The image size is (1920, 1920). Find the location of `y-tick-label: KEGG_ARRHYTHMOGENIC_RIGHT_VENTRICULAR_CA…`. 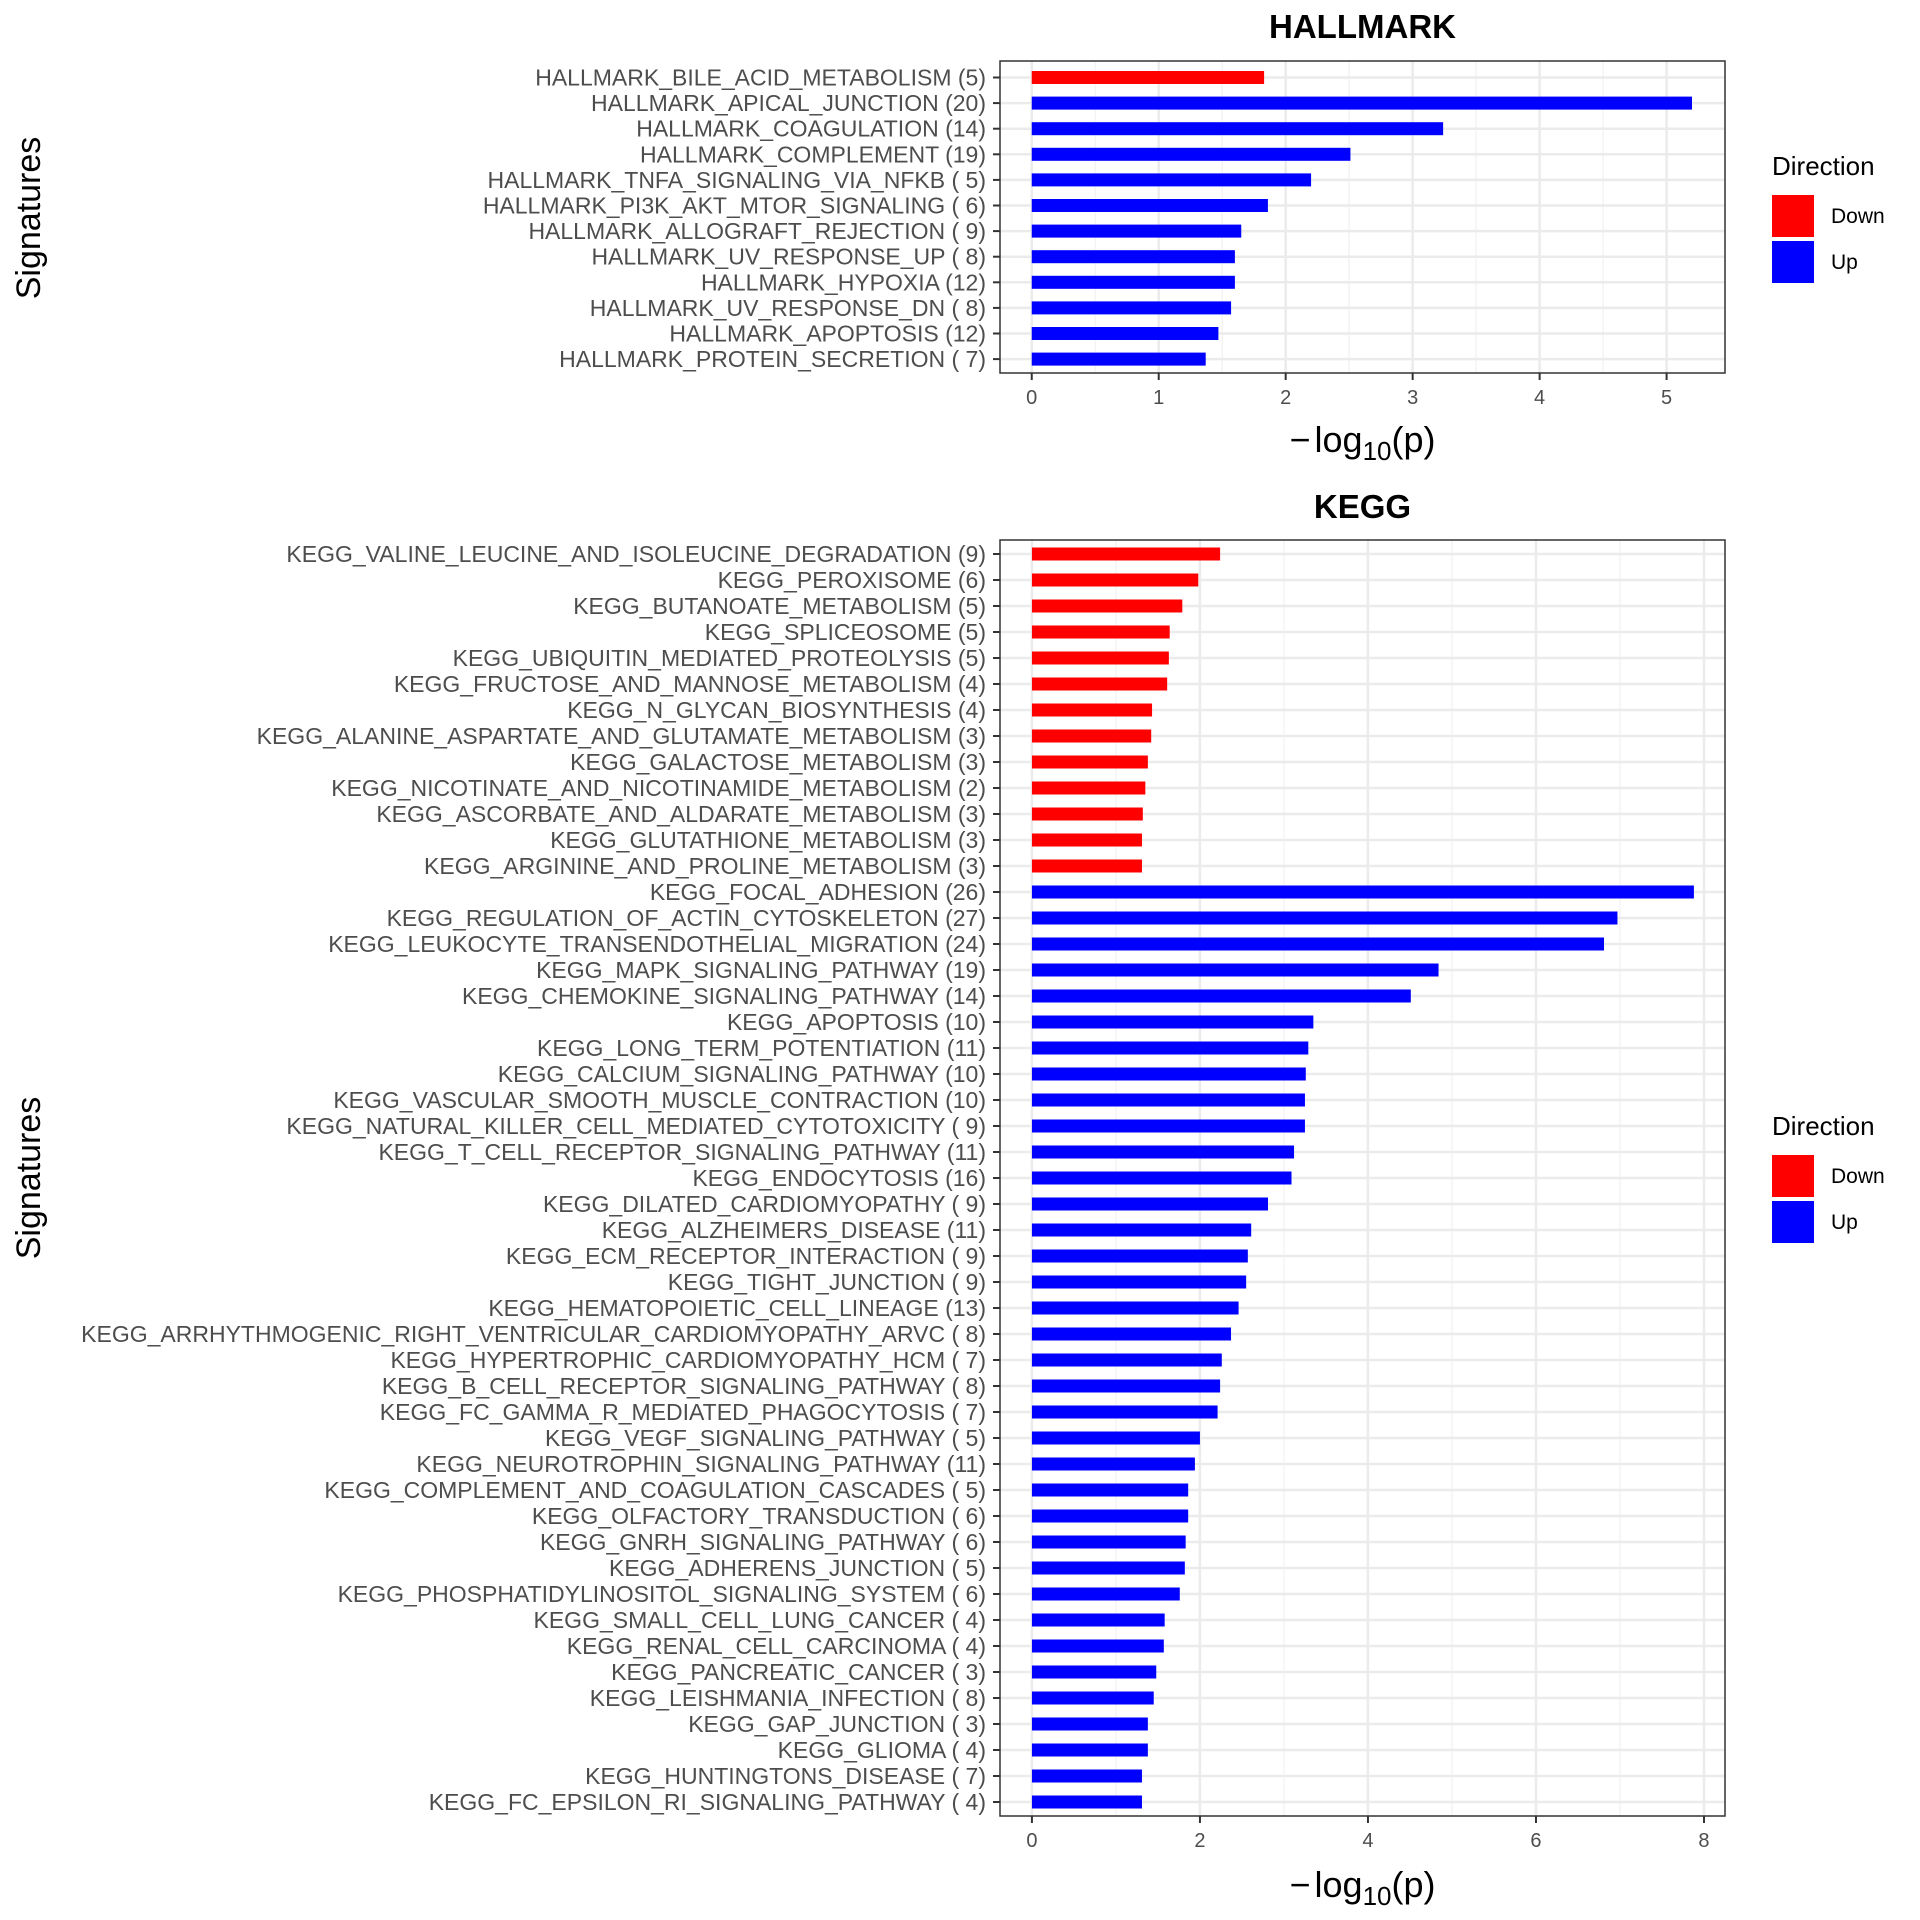

y-tick-label: KEGG_ARRHYTHMOGENIC_RIGHT_VENTRICULAR_CA… is located at coordinates (533, 1334).